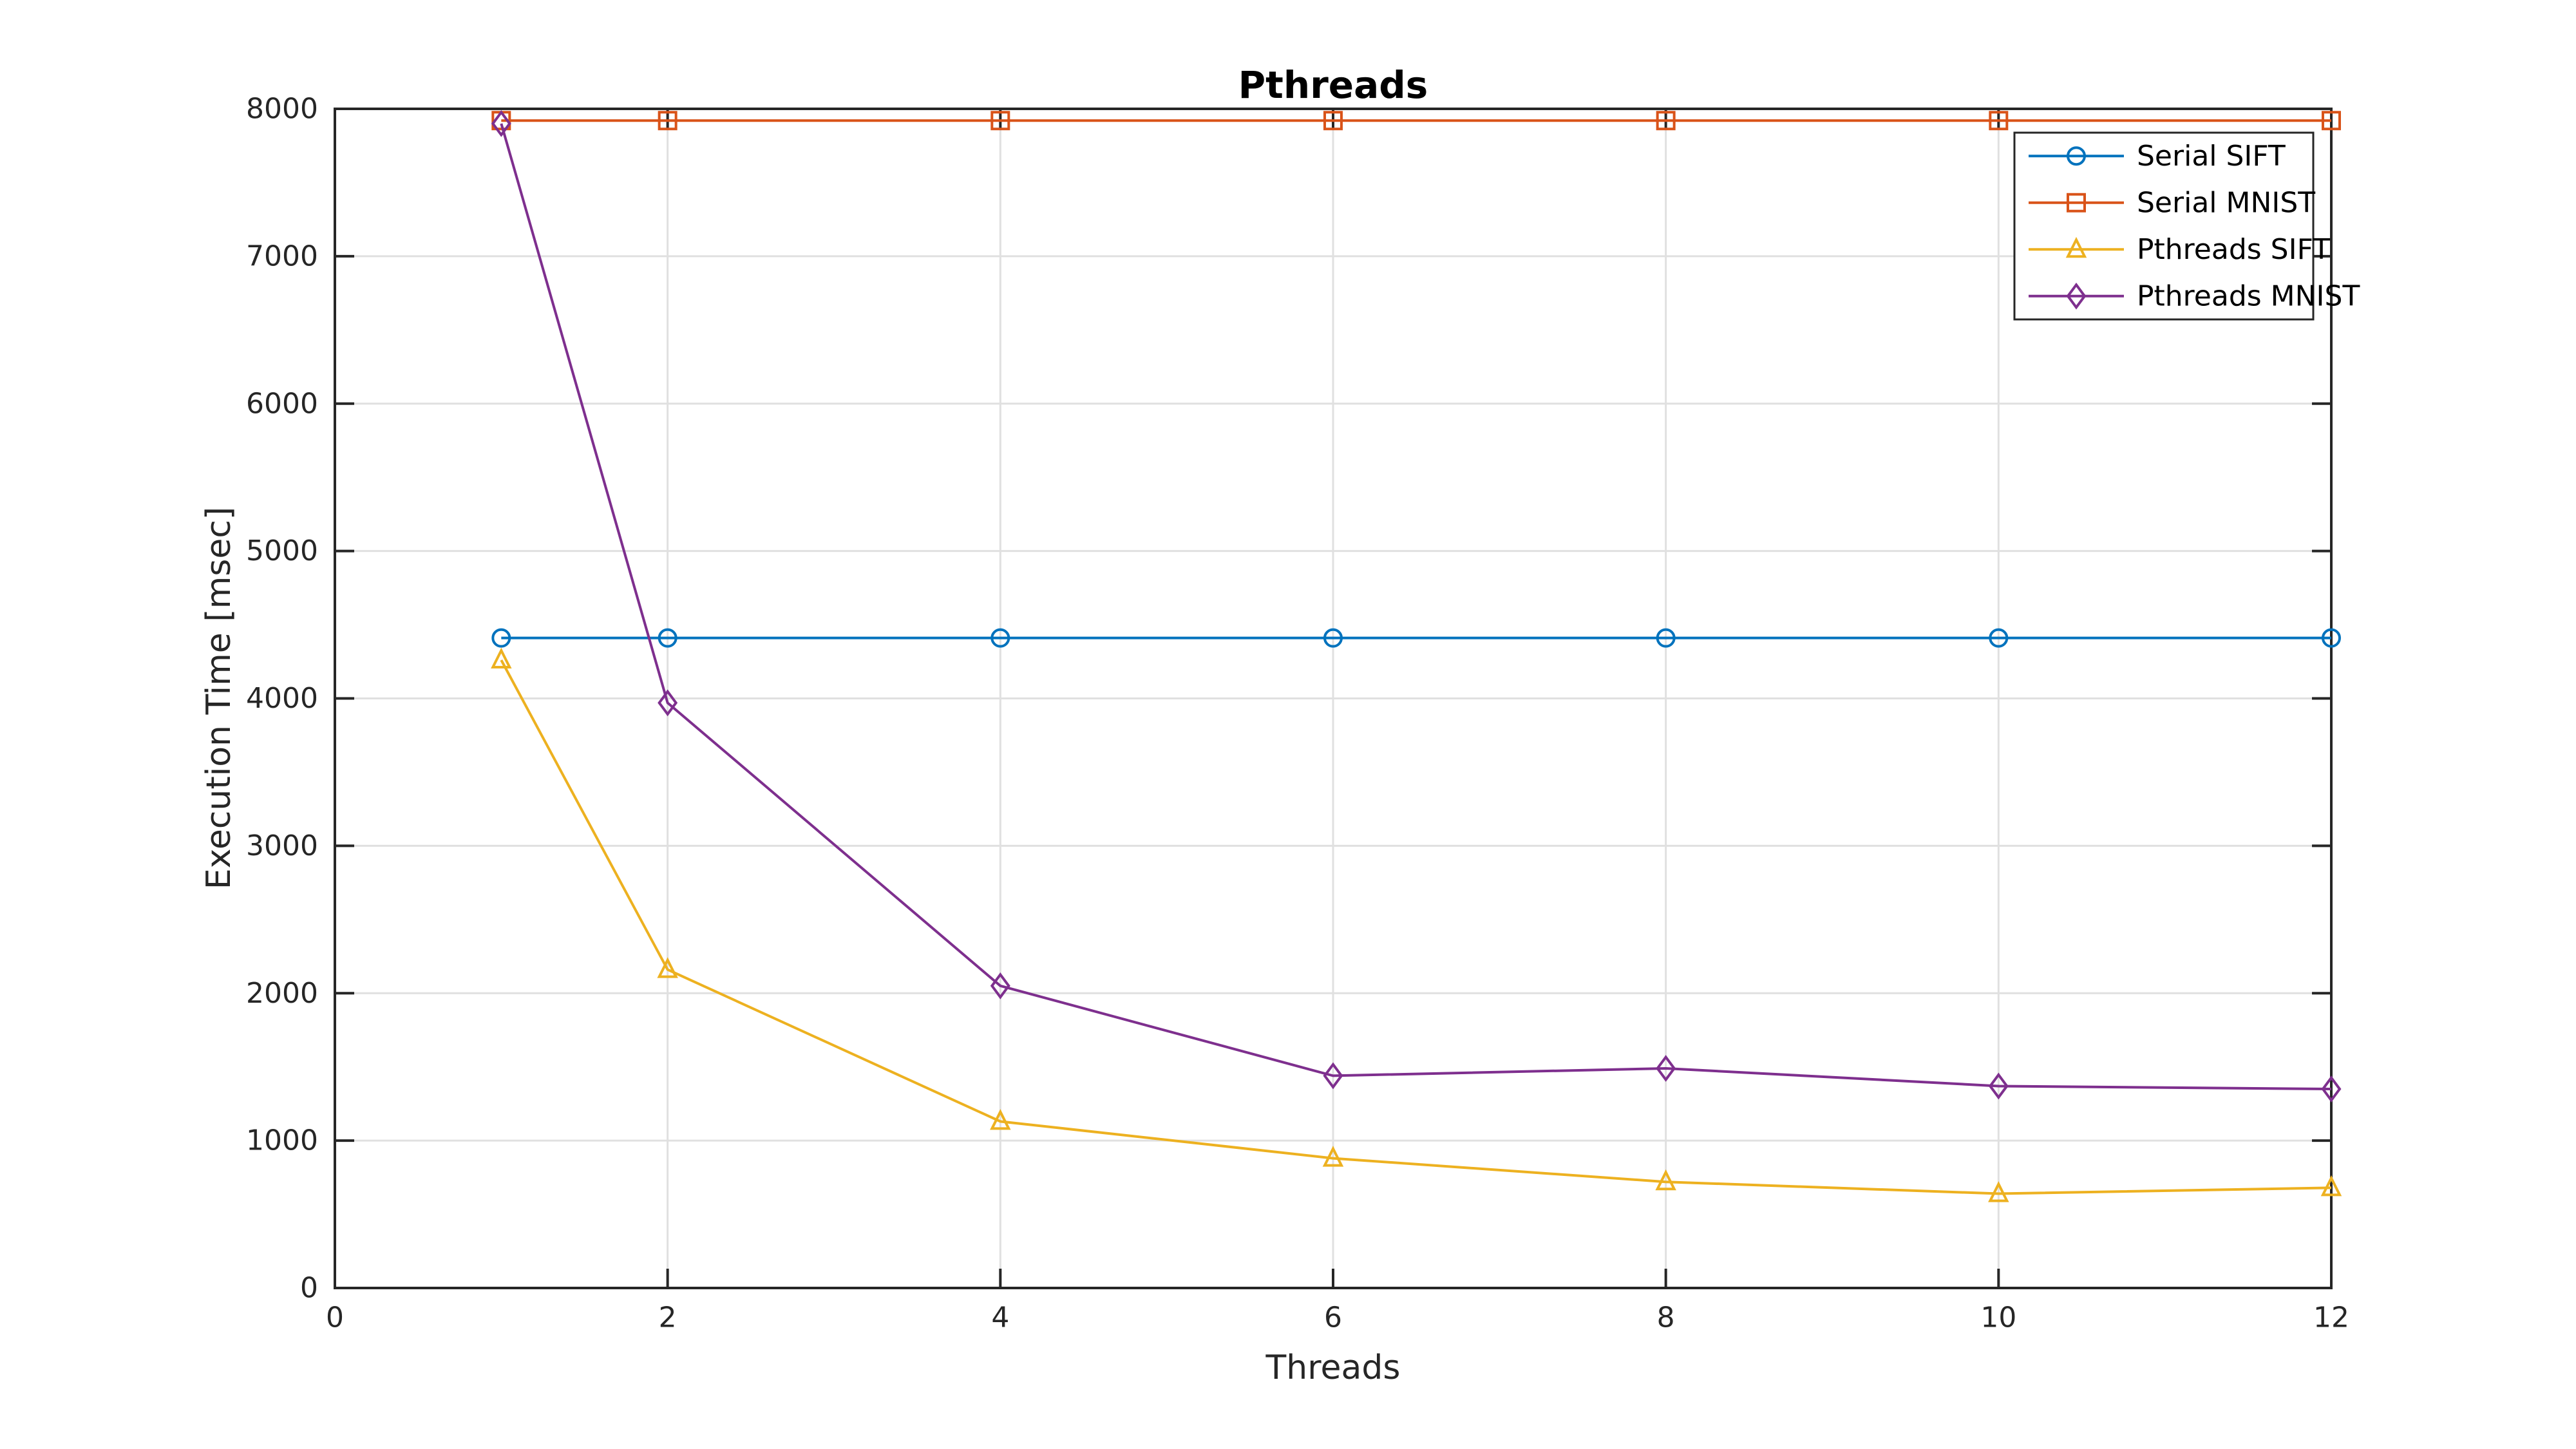 The width and height of the screenshot is (2576, 1449). What do you see at coordinates (1998, 1318) in the screenshot?
I see `x-tick-label: 10` at bounding box center [1998, 1318].